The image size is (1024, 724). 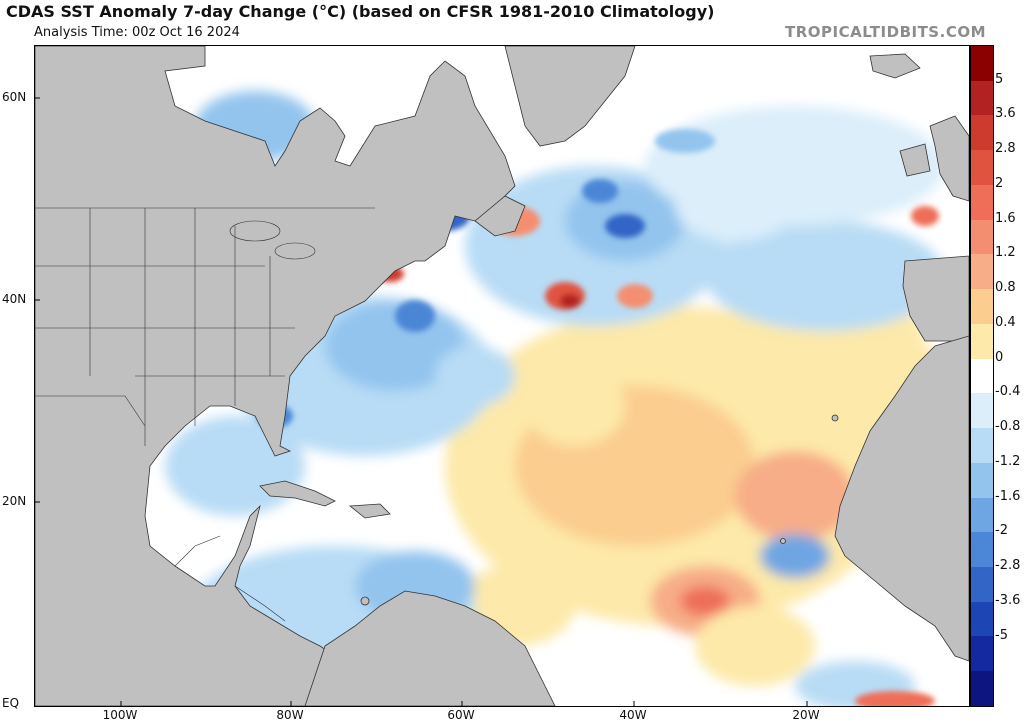 I want to click on south-america, so click(x=430, y=648).